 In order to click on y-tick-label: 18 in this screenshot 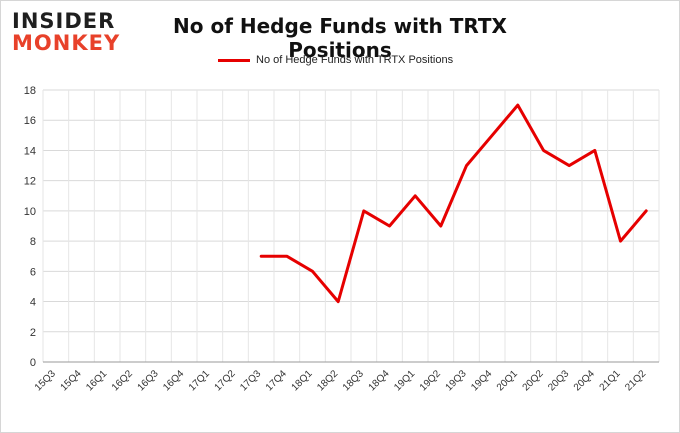, I will do `click(30, 91)`.